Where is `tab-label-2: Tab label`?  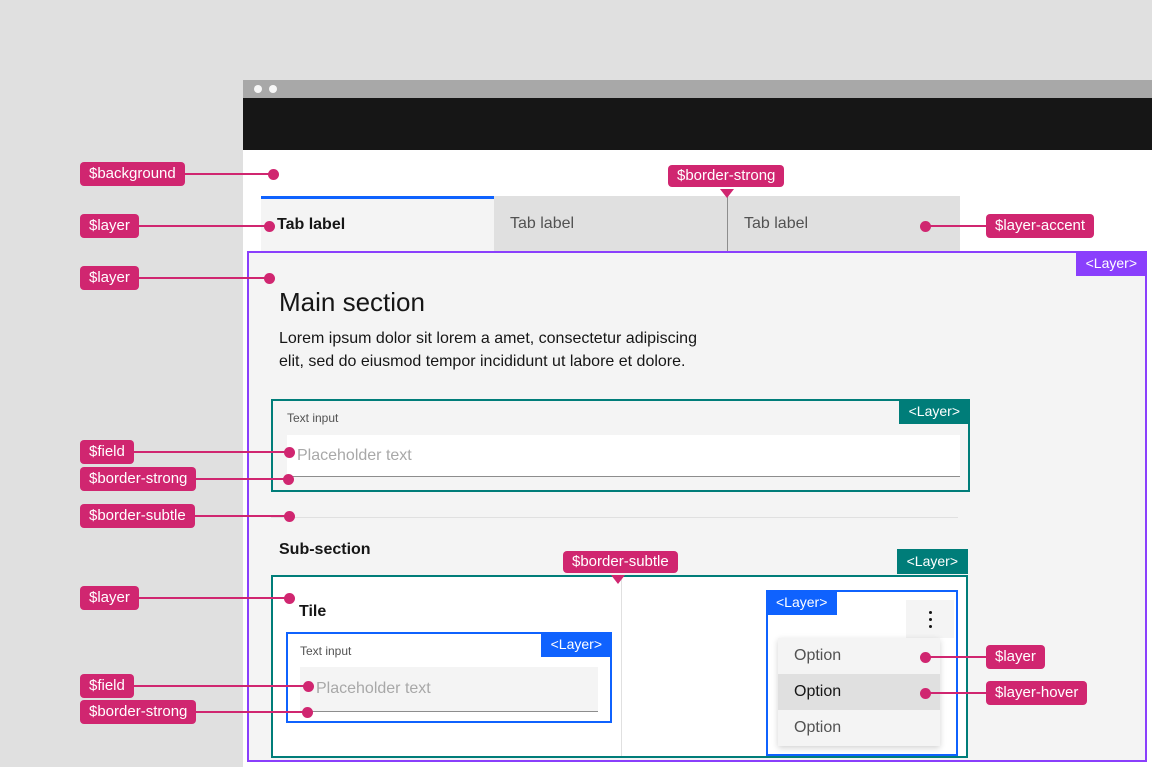 tab-label-2: Tab label is located at coordinates (610, 223).